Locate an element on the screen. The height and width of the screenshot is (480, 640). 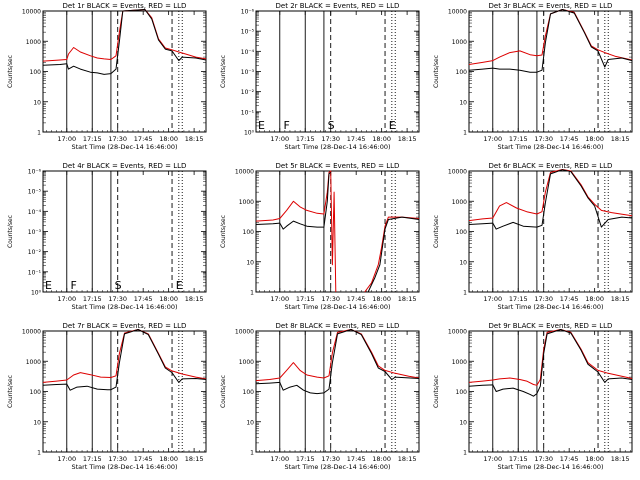
plot-frame is located at coordinates (550, 391).